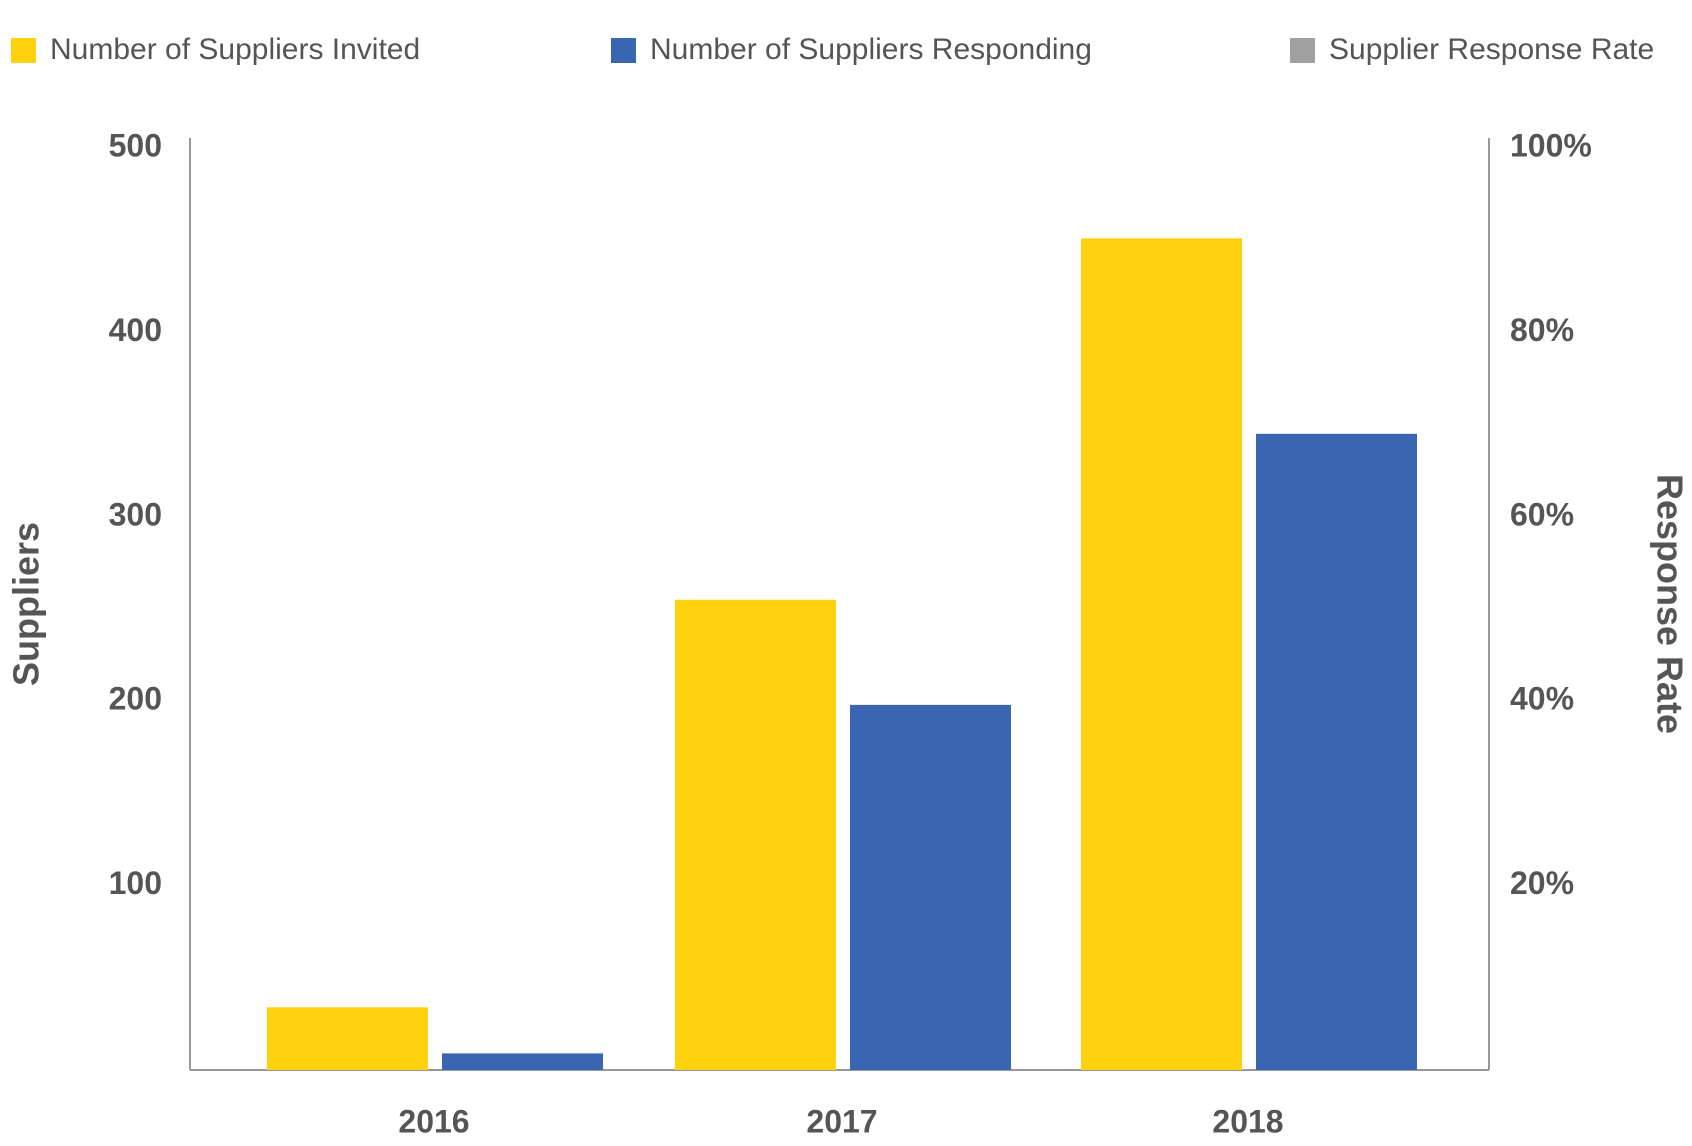  What do you see at coordinates (1542, 514) in the screenshot?
I see `y2-tick-label: 60%` at bounding box center [1542, 514].